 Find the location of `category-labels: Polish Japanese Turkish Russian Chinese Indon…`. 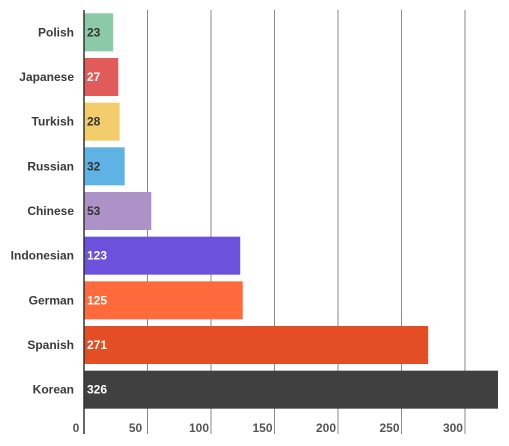

category-labels: Polish Japanese Turkish Russian Chinese Indon… is located at coordinates (43, 210).